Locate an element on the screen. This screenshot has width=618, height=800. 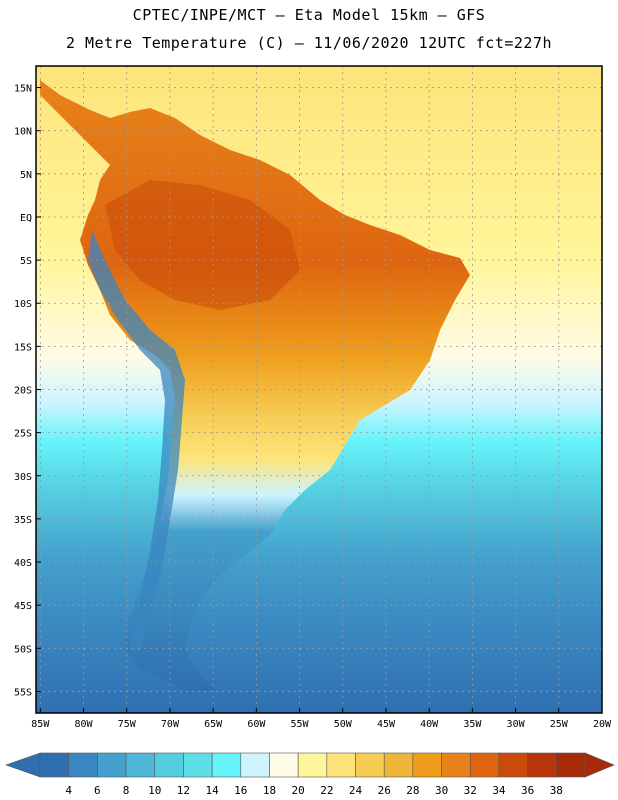
lon-tick-label: 20W is located at coordinates (602, 724).